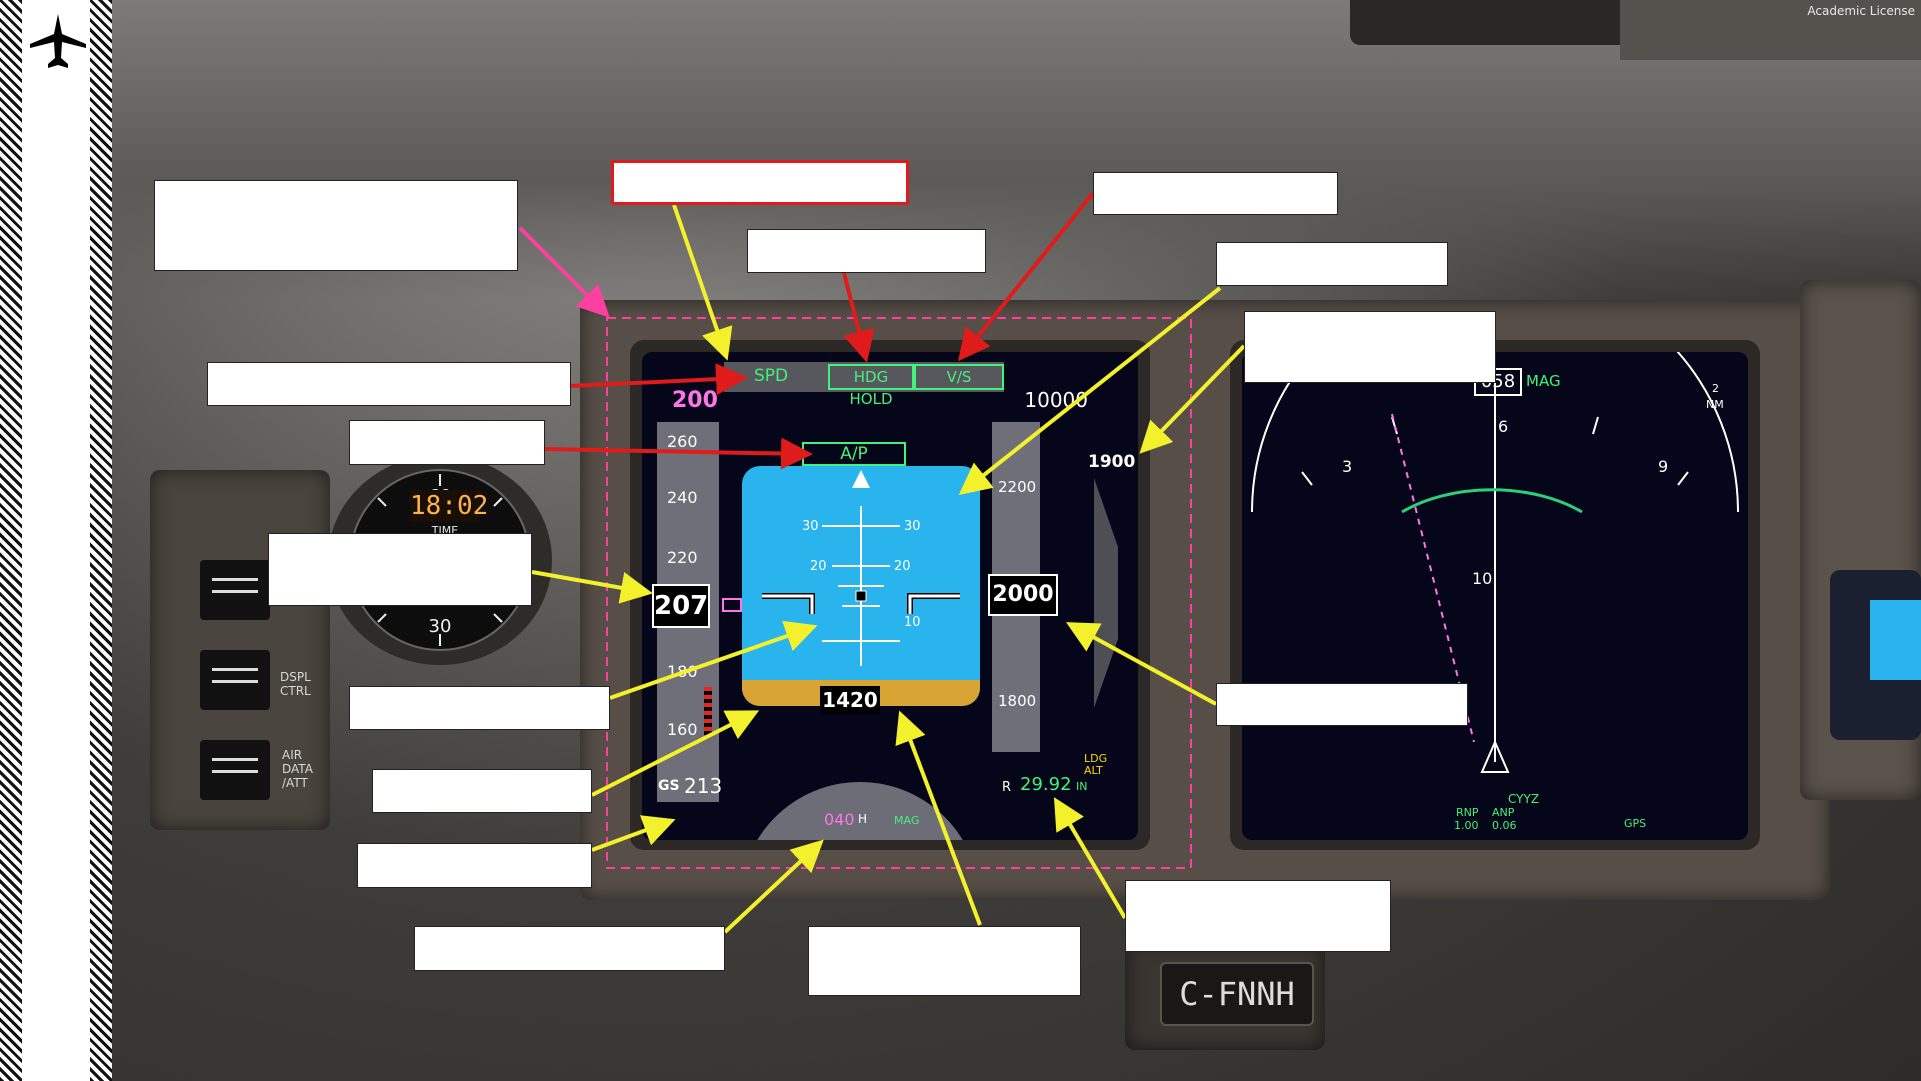 Image resolution: width=1921 pixels, height=1081 pixels. Describe the element at coordinates (818, 566) in the screenshot. I see `pitch-label-20-left: 20` at that location.